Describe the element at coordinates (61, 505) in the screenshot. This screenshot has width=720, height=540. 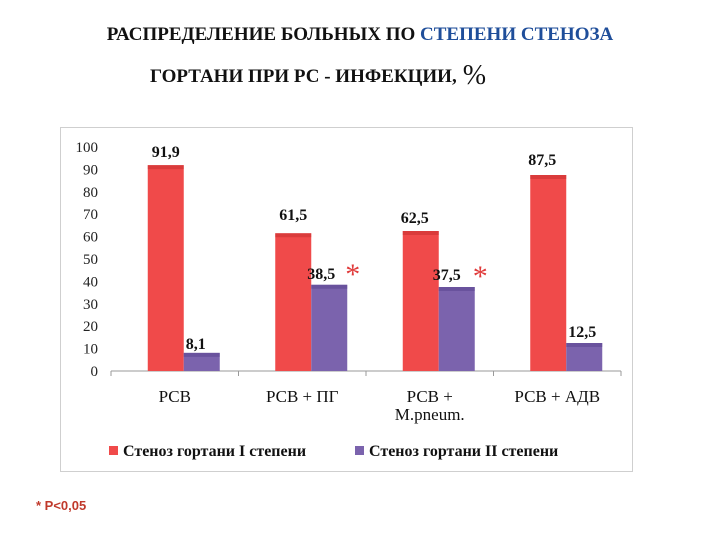
I see `footnote-significance: * P<0,05` at that location.